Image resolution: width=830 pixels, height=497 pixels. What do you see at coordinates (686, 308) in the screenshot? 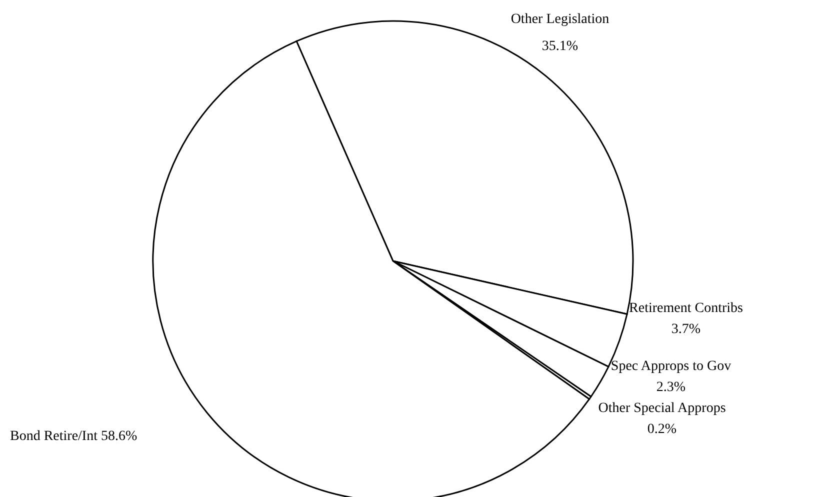
I see `slice-label: Retirement Contribs` at bounding box center [686, 308].